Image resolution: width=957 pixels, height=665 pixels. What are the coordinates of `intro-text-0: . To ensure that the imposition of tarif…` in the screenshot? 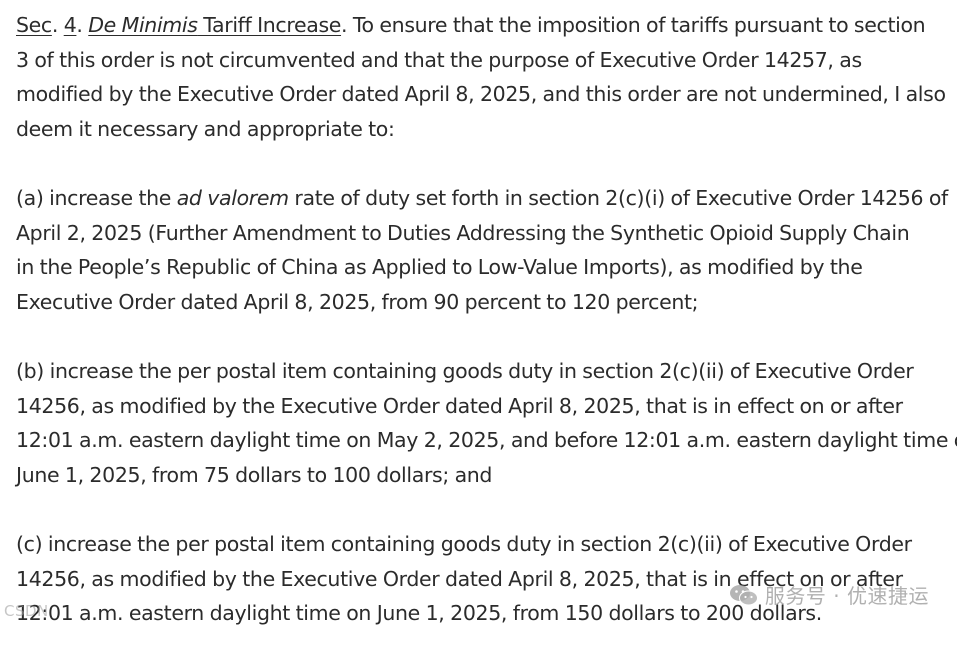 It's located at (633, 25).